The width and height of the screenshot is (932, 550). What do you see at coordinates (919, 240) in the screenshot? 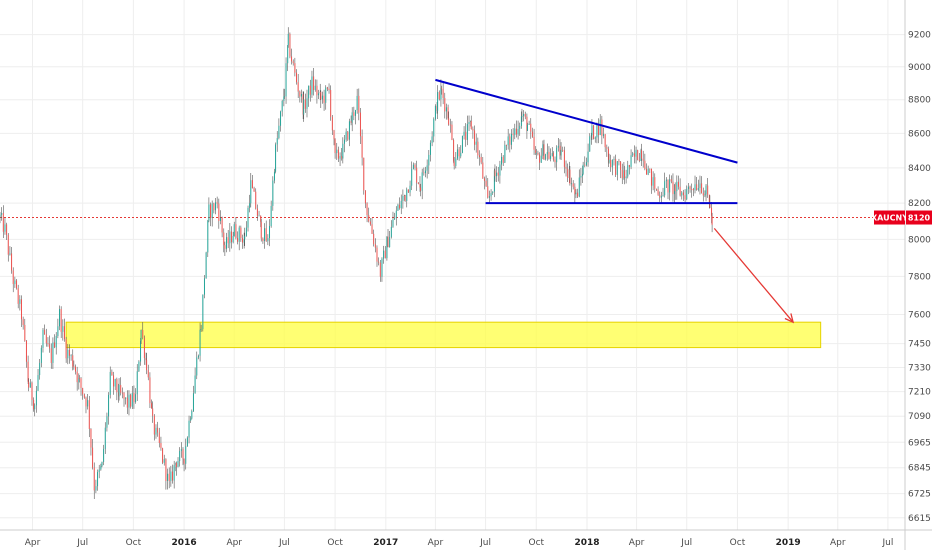
I see `y-tick-label: 8000` at bounding box center [919, 240].